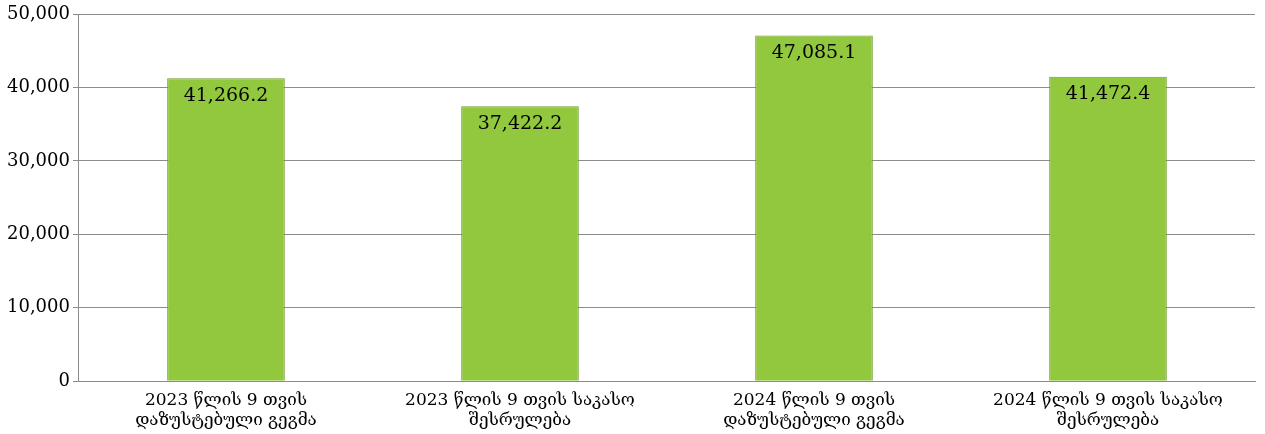  What do you see at coordinates (64, 379) in the screenshot?
I see `y-tick-label: 0` at bounding box center [64, 379].